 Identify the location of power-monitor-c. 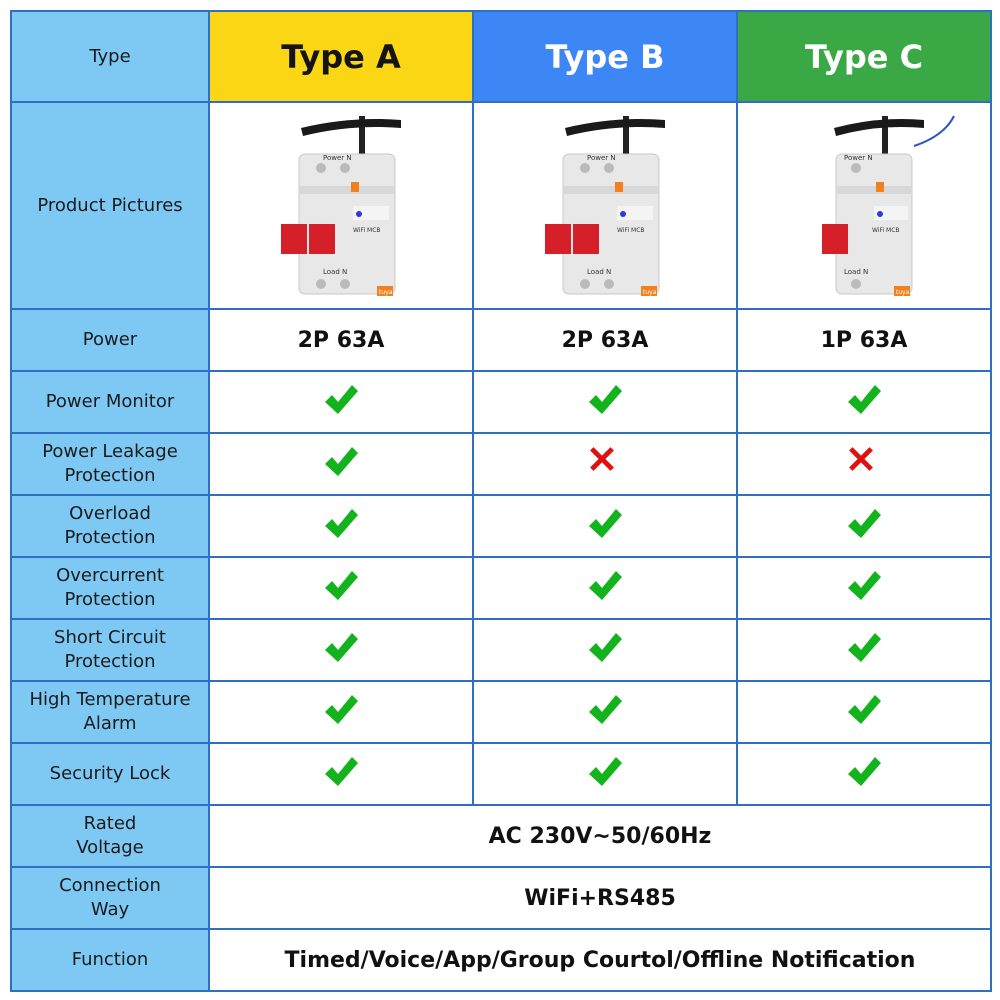
(864, 402).